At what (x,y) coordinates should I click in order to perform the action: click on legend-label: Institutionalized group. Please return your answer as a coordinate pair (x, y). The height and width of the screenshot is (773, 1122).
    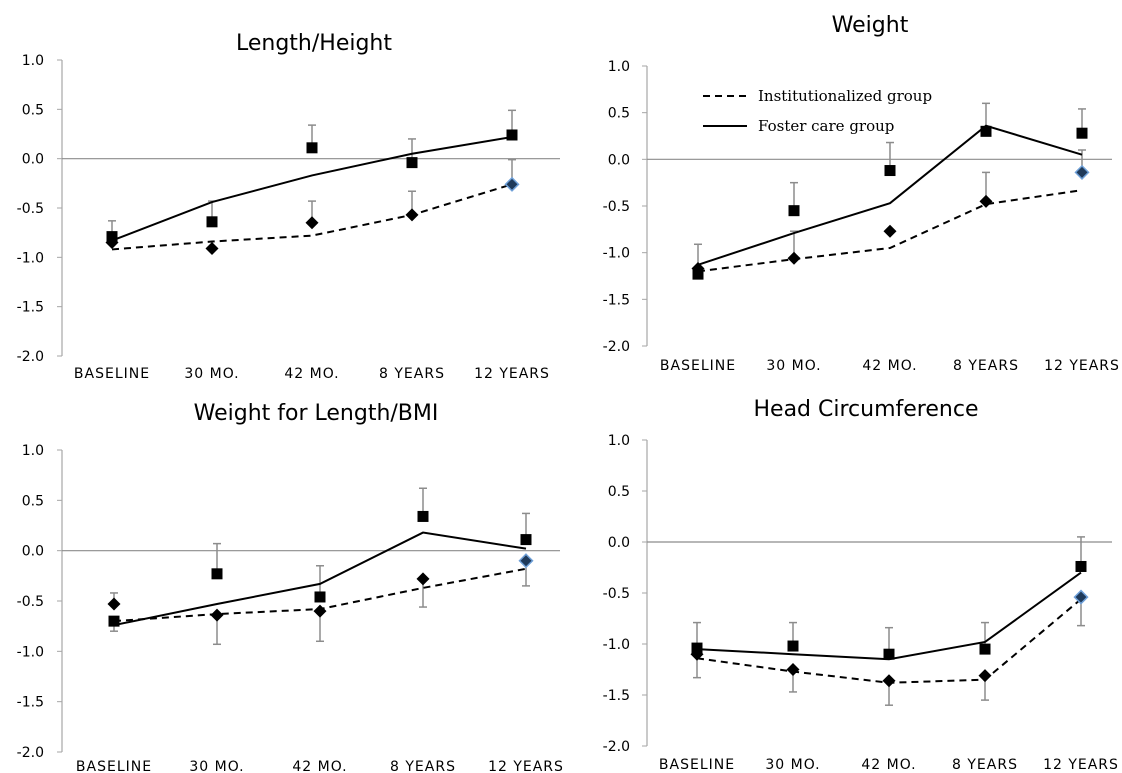
    Looking at the image, I should click on (845, 96).